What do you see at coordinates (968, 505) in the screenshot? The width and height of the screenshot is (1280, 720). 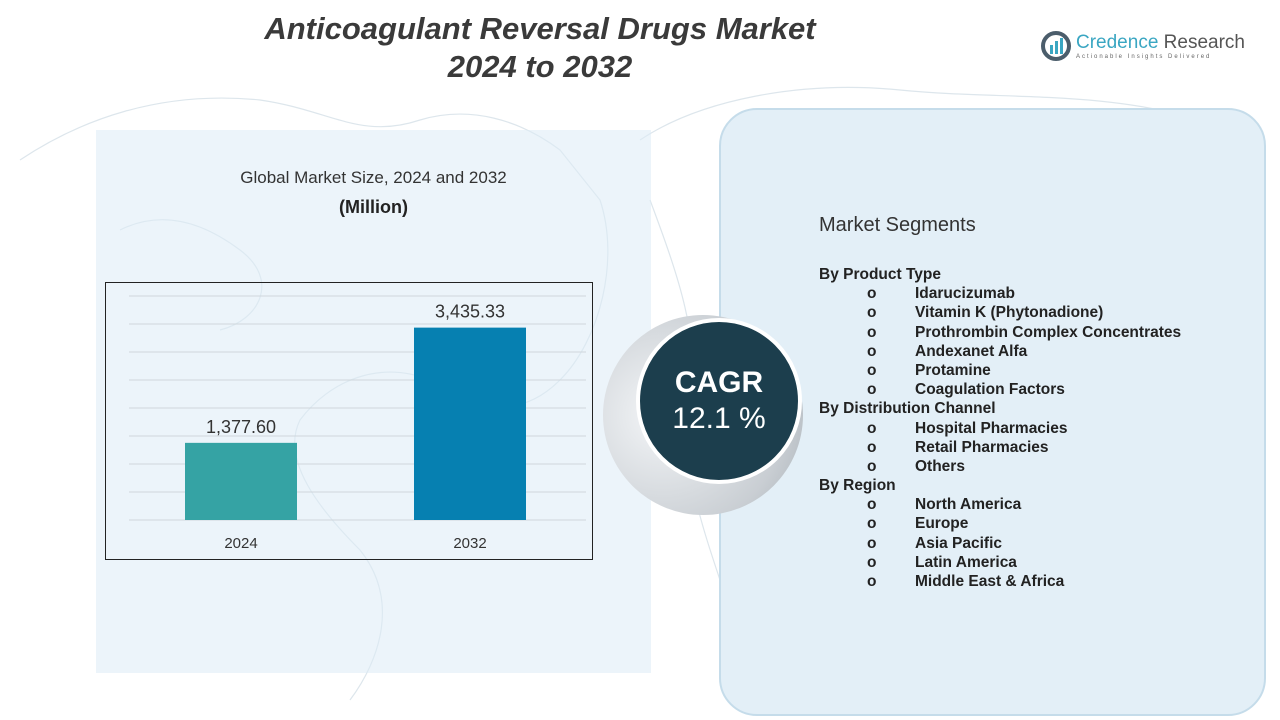 I see `segment-item-label: North America` at bounding box center [968, 505].